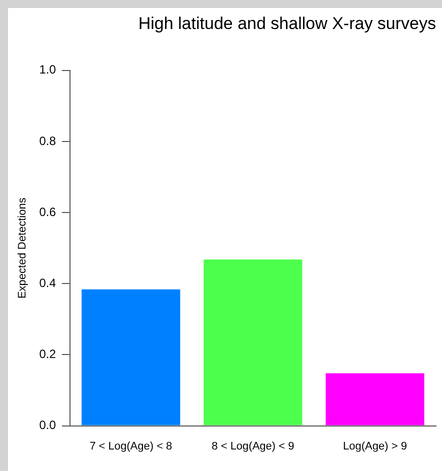  What do you see at coordinates (22, 248) in the screenshot?
I see `y-axis-title: Expected Detections` at bounding box center [22, 248].